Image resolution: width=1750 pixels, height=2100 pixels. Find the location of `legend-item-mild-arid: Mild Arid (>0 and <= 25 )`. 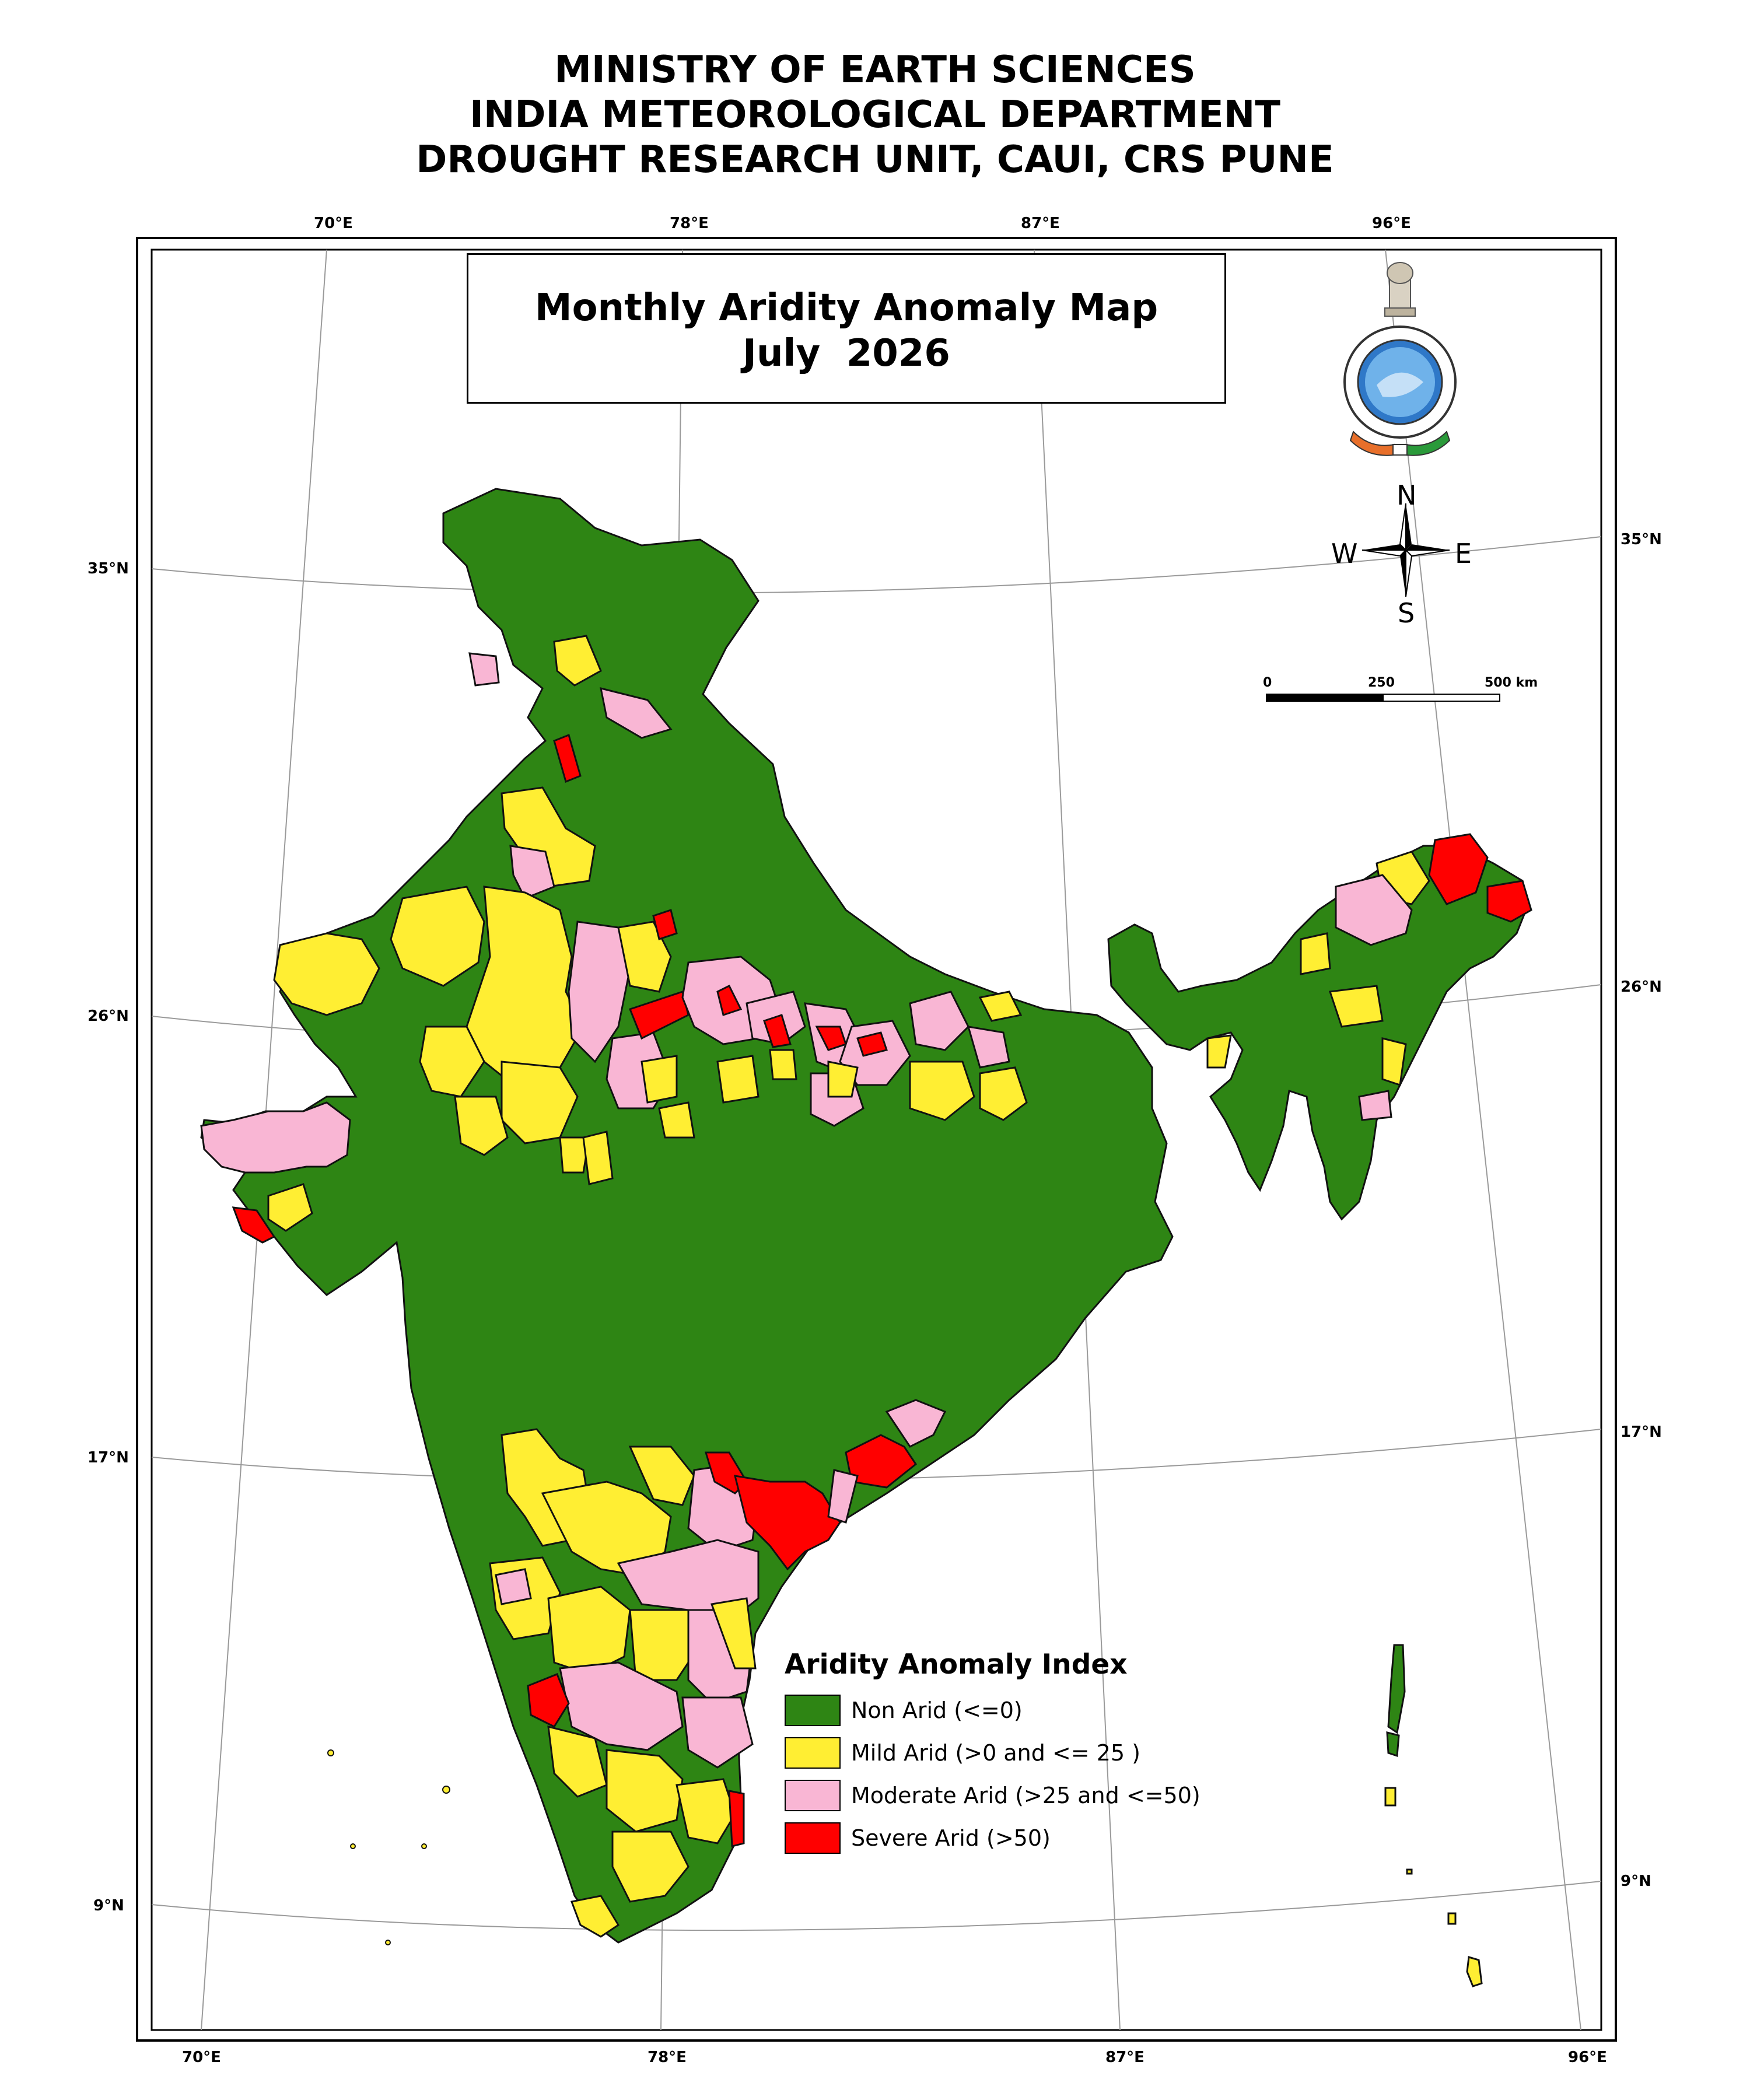

legend-item-mild-arid: Mild Arid (>0 and <= 25 ) is located at coordinates (1006, 1752).